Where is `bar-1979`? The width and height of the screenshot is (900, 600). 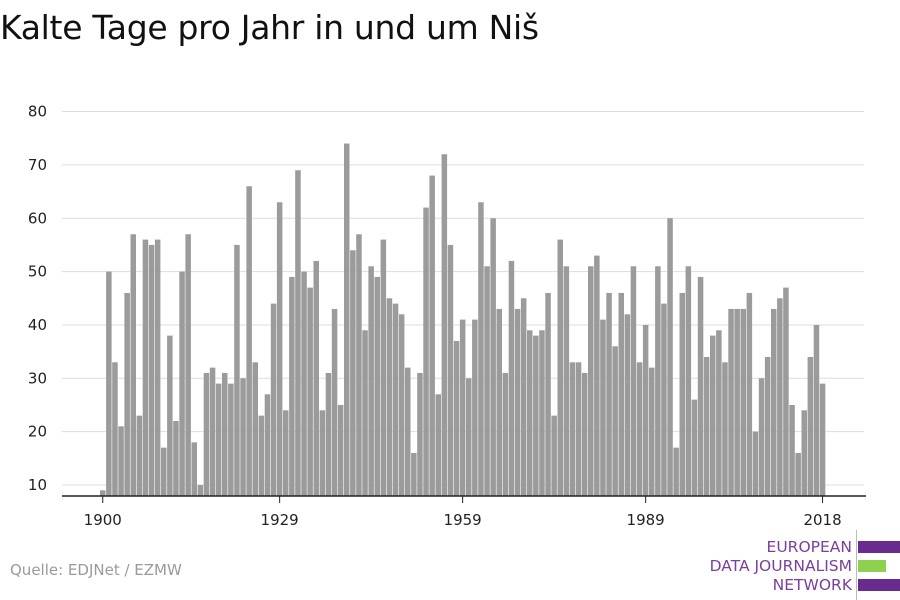 bar-1979 is located at coordinates (584, 434).